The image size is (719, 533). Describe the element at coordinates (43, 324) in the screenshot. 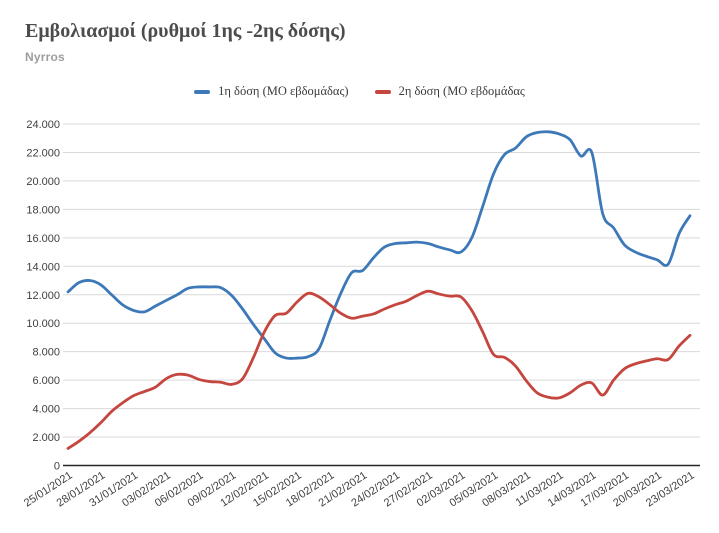

I see `y-tick-label: 10.000` at that location.